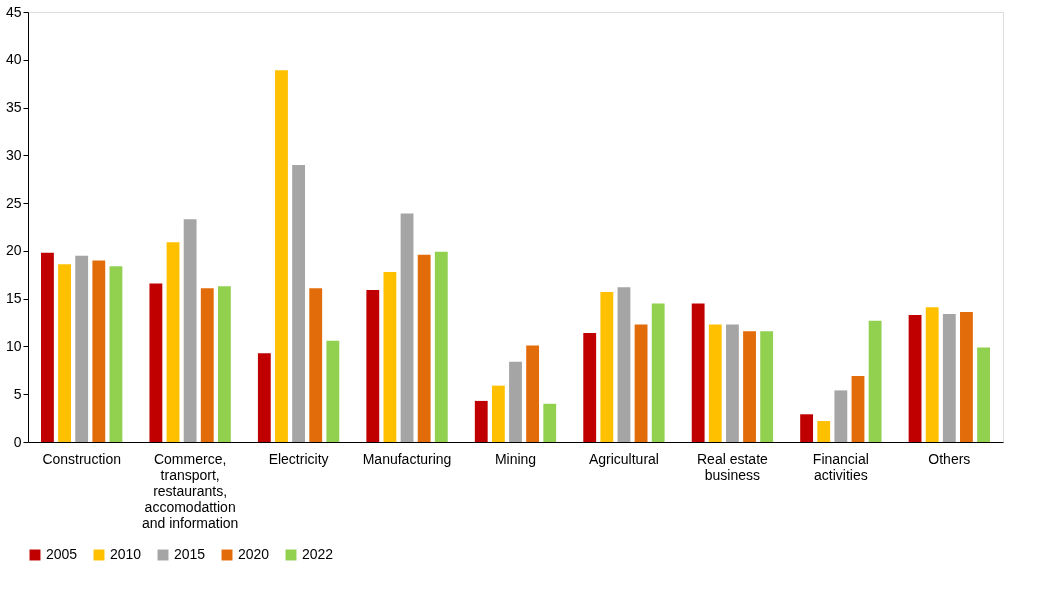 The image size is (1037, 609). I want to click on x-tick-label: Electricity, so click(298, 458).